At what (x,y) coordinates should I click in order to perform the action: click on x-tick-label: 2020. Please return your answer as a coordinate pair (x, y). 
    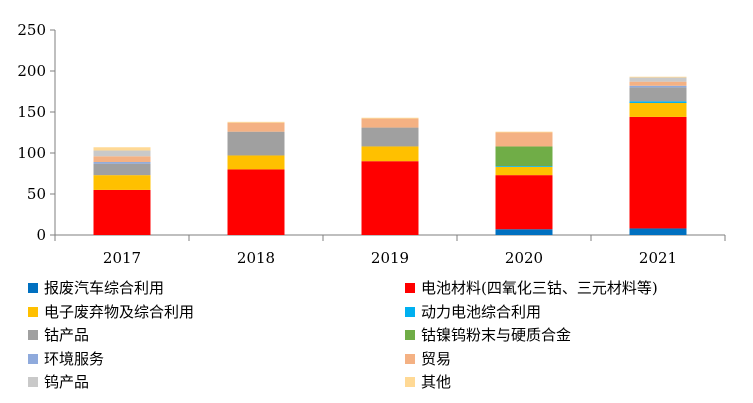
    Looking at the image, I should click on (524, 258).